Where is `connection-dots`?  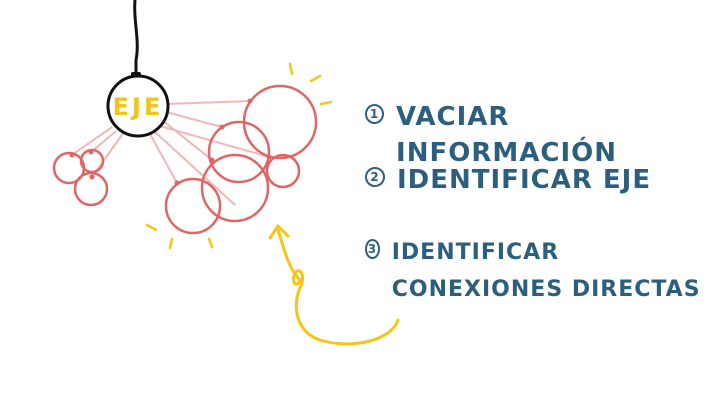
connection-dots is located at coordinates (170, 142).